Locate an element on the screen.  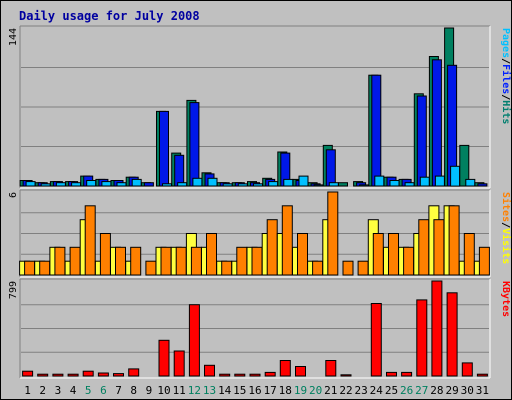
x-tick-label: 17 is located at coordinates (270, 390).